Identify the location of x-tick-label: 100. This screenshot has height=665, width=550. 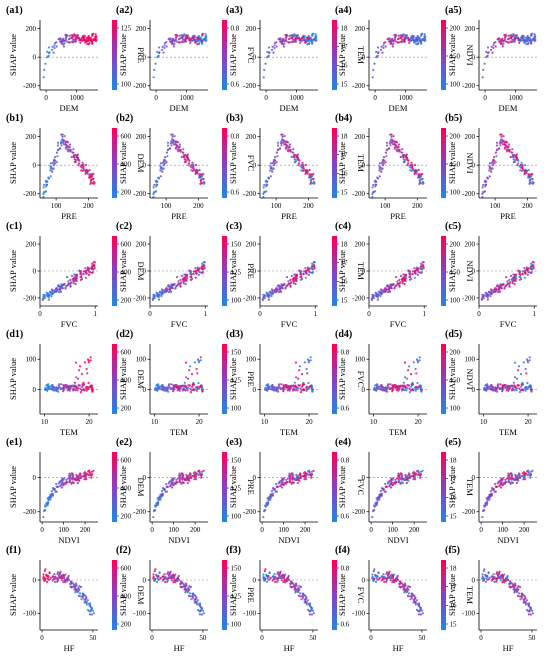
(283, 530).